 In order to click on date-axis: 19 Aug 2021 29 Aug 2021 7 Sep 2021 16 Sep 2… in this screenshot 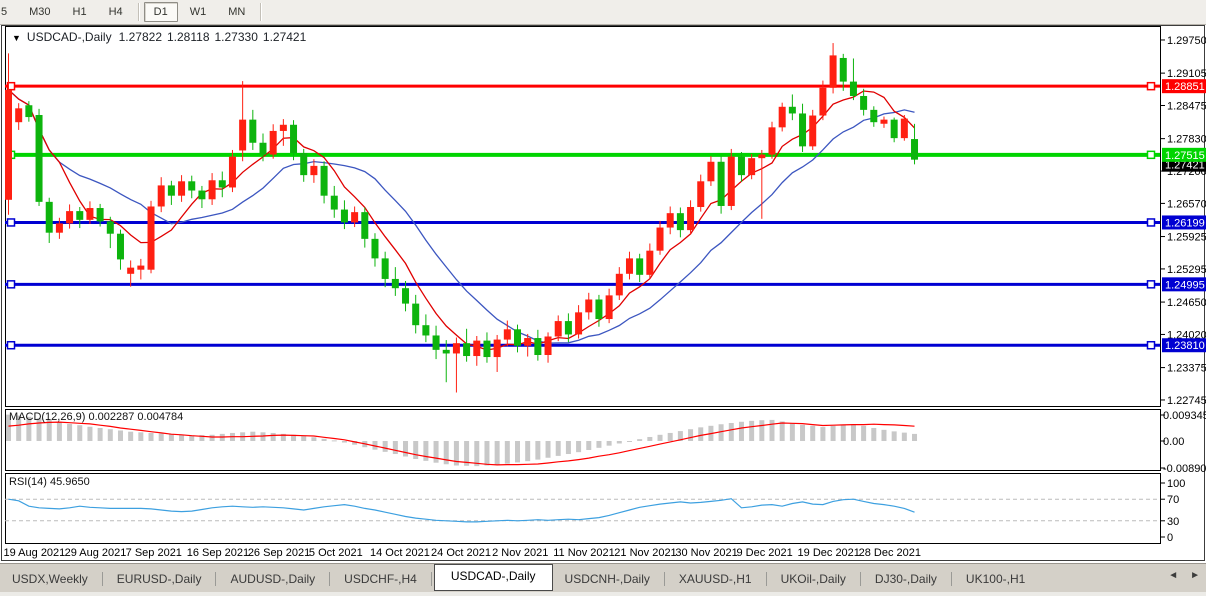, I will do `click(463, 553)`.